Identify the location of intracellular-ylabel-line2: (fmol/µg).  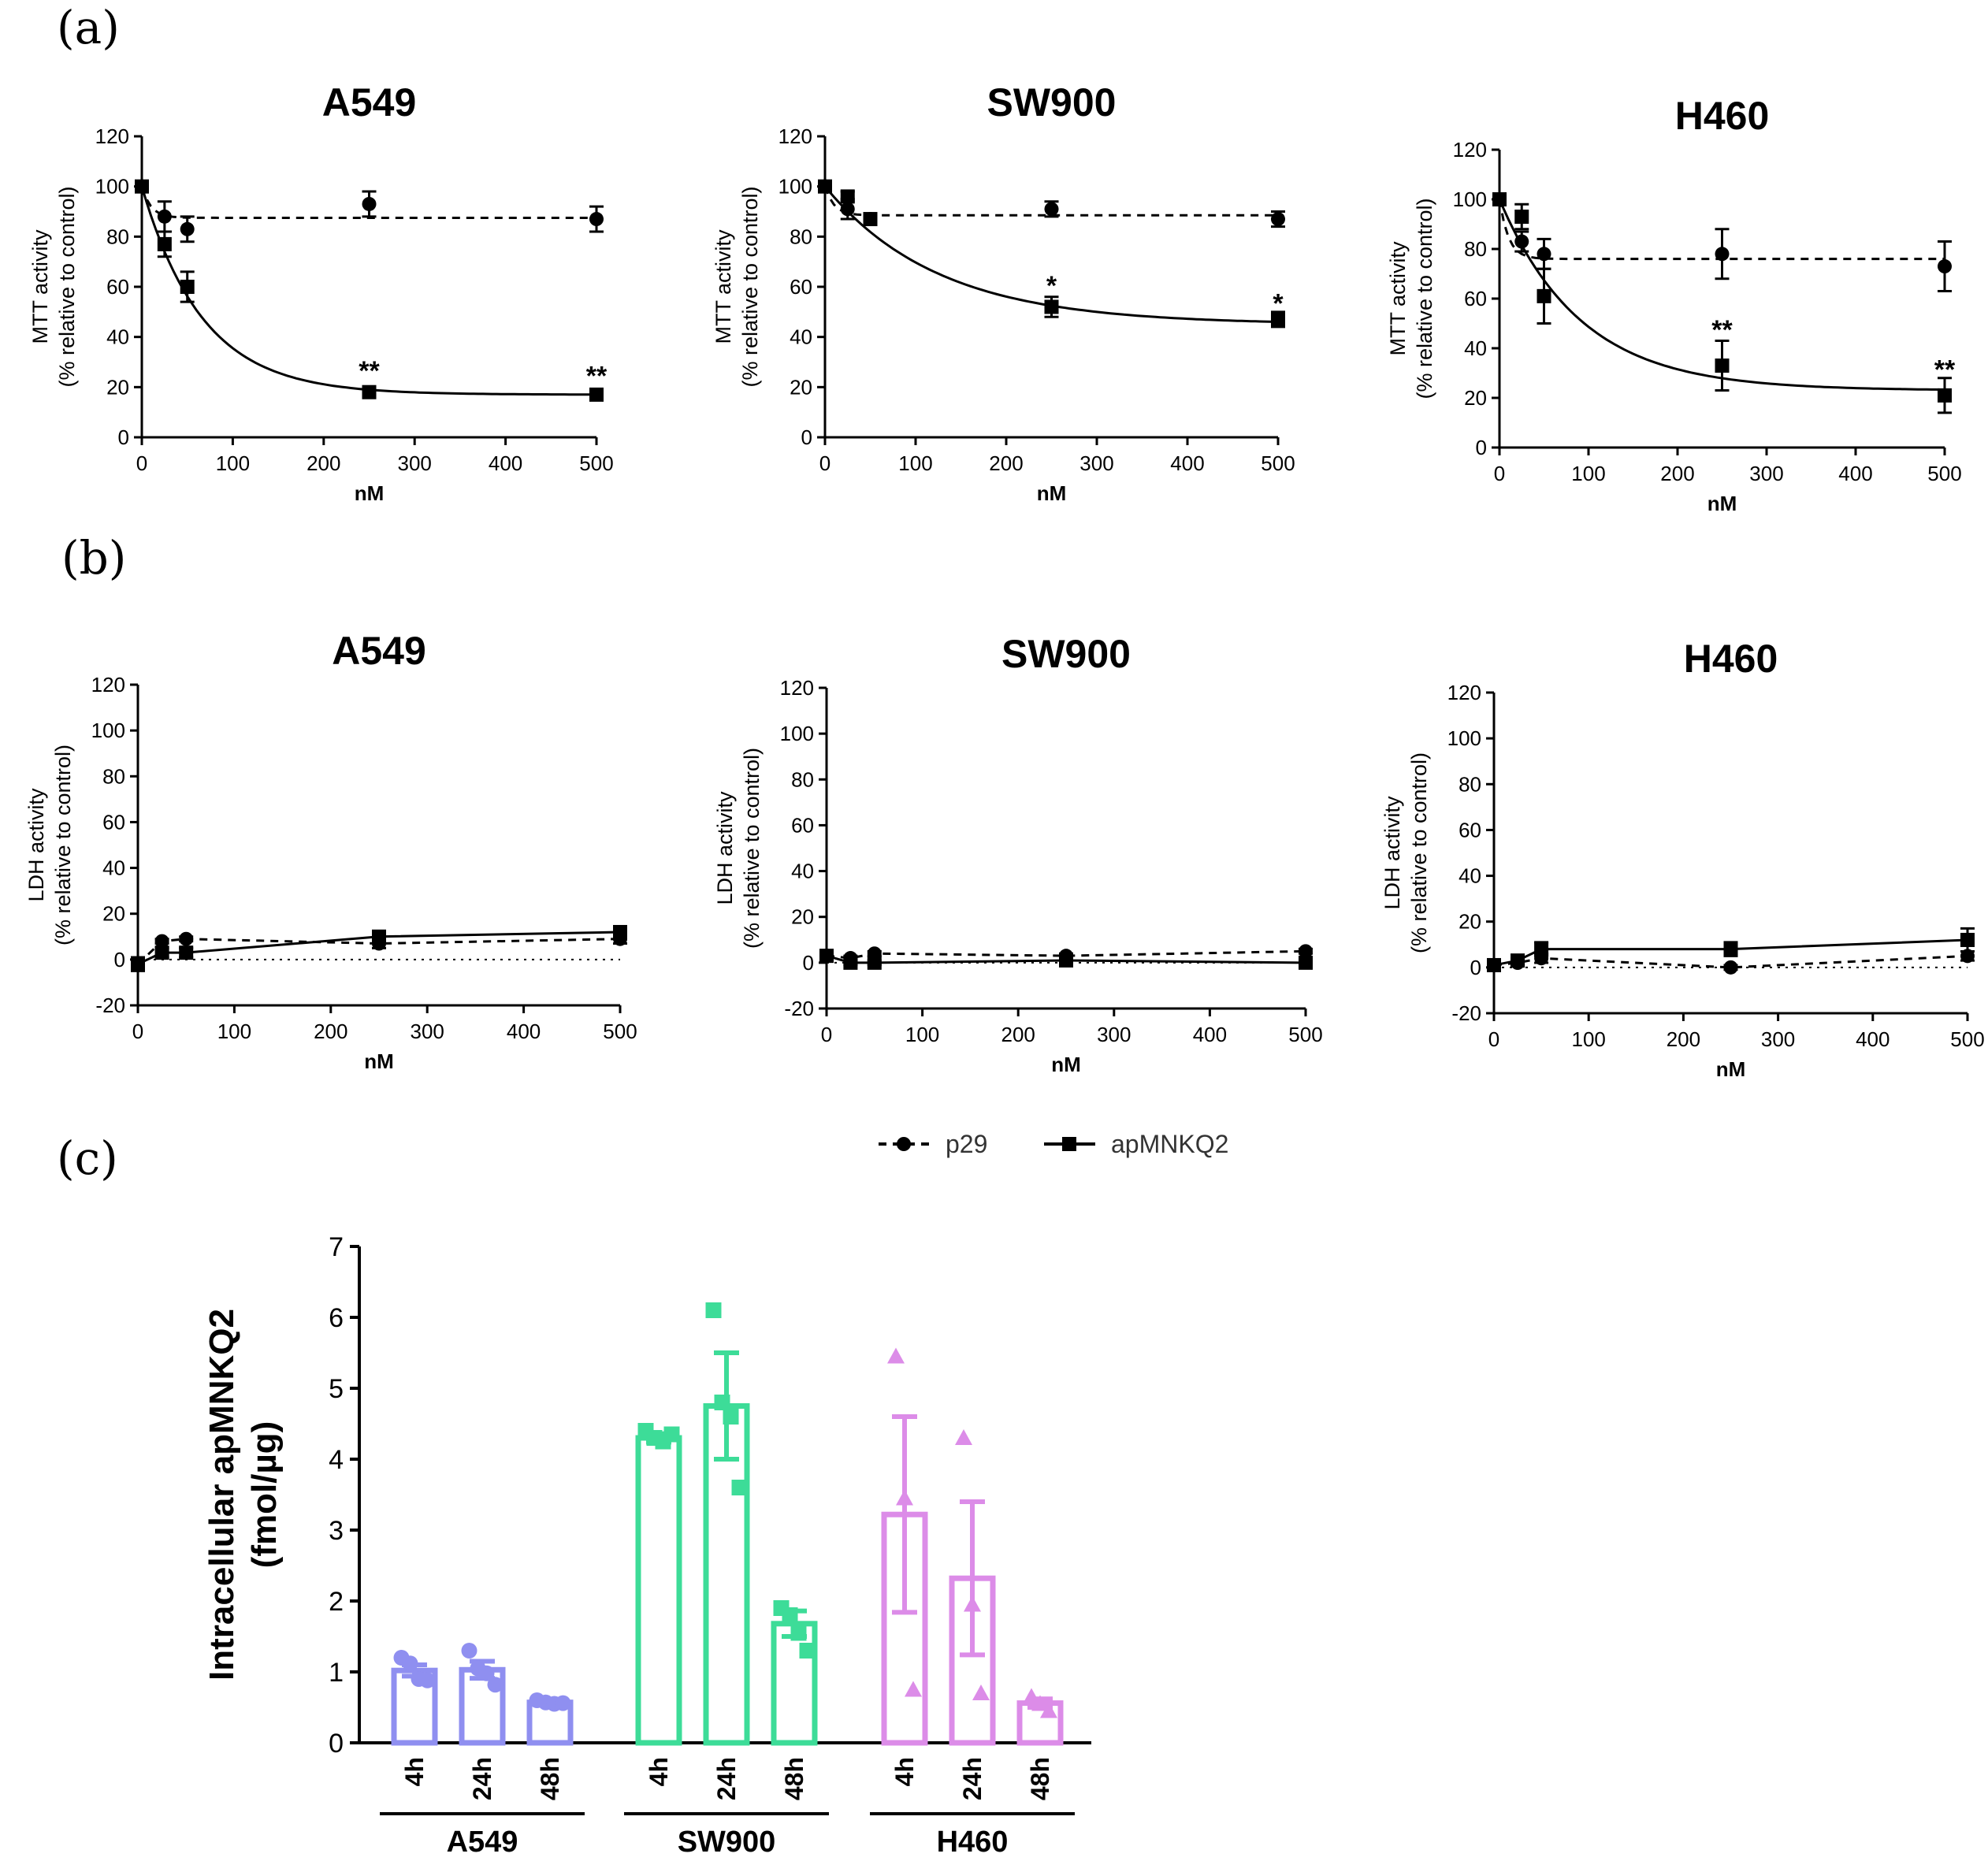
(264, 1495).